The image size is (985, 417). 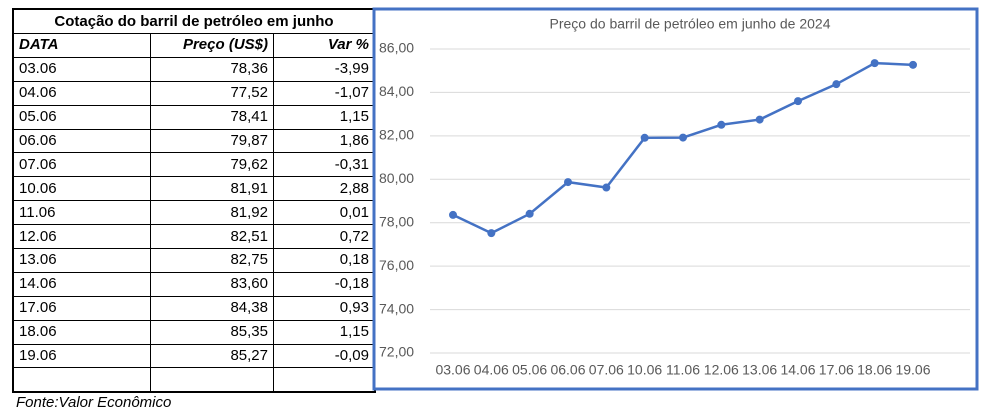 I want to click on empty-row, so click(x=194, y=380).